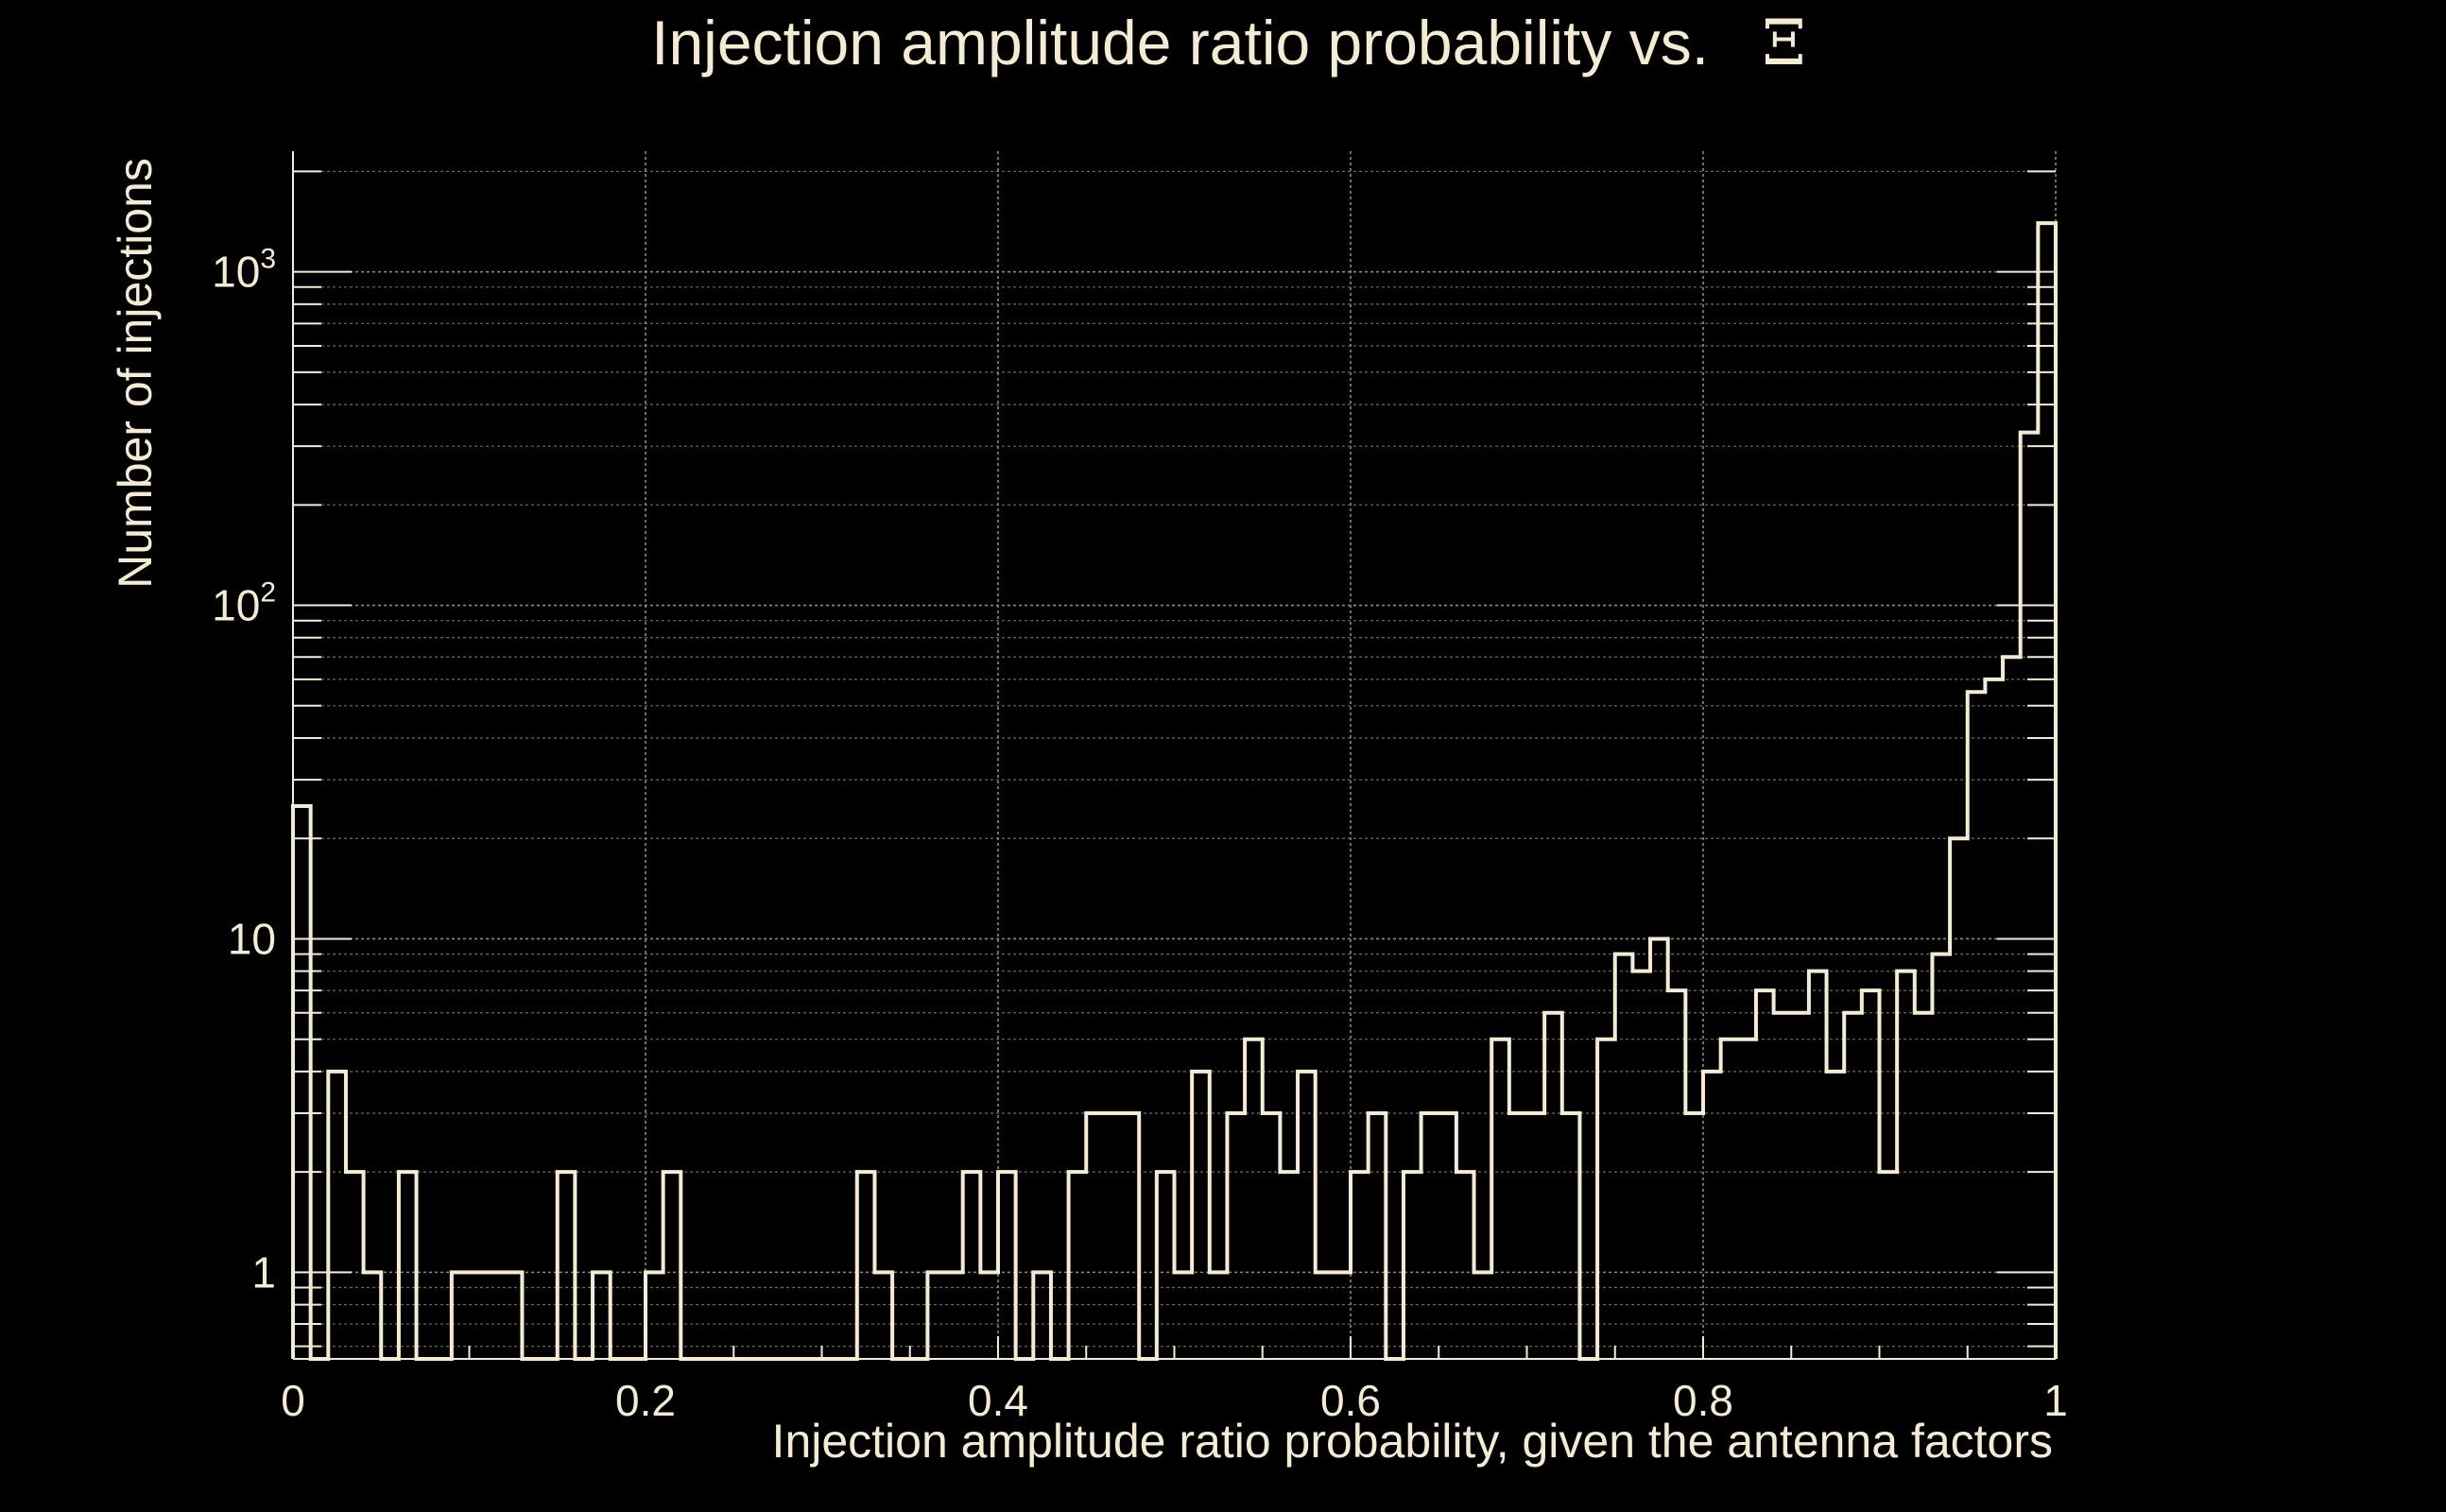  I want to click on y-tick-base: 1, so click(263, 1272).